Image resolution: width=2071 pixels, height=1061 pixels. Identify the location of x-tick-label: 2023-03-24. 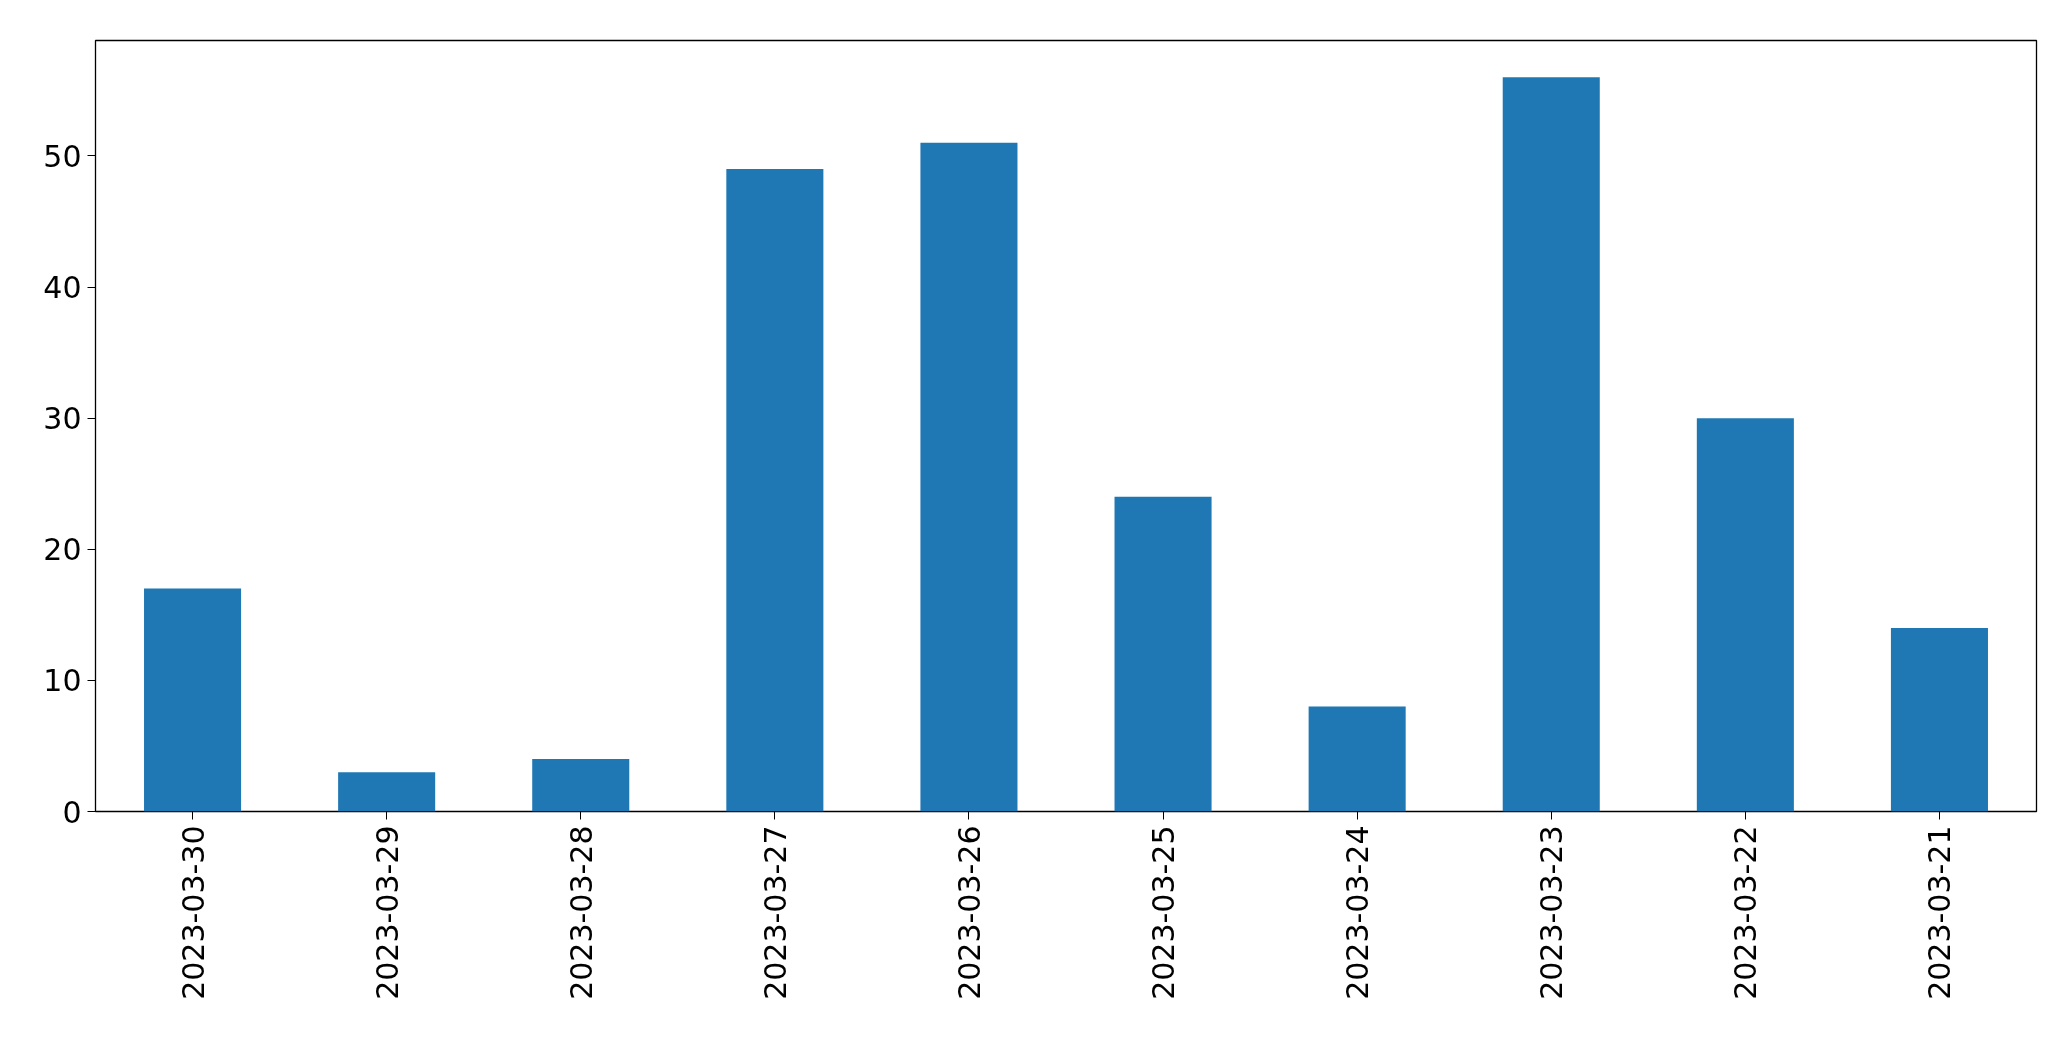
(1358, 912).